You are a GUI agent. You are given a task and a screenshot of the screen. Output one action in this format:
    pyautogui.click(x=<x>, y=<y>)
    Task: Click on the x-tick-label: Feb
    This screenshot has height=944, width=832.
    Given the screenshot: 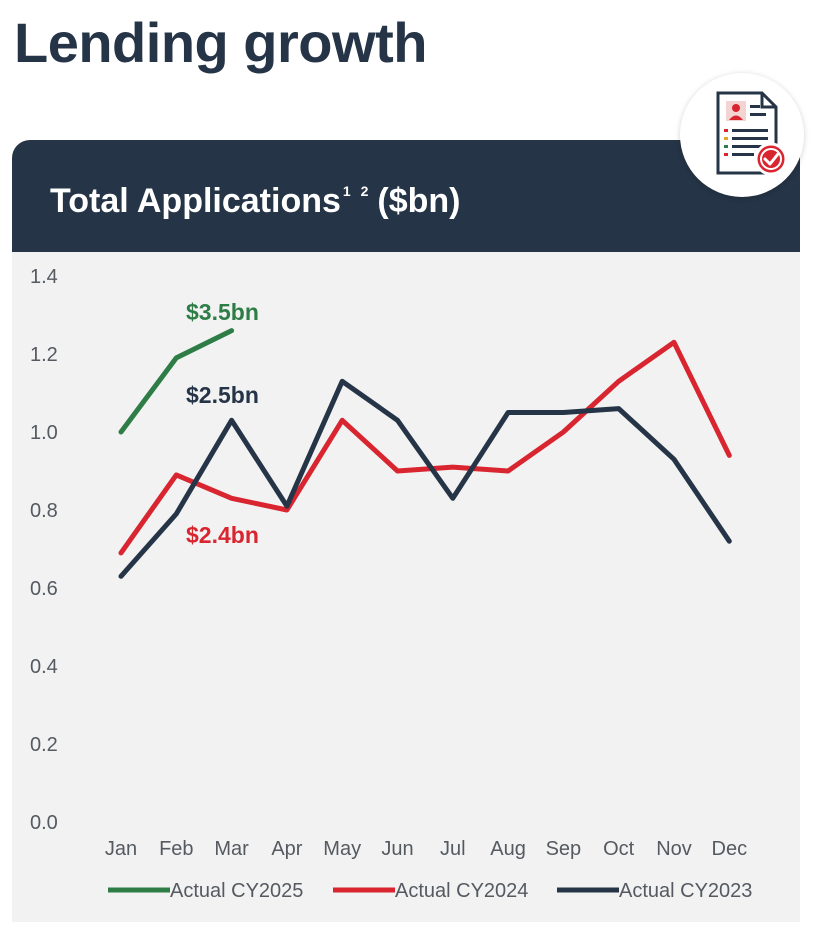 What is the action you would take?
    pyautogui.click(x=176, y=849)
    